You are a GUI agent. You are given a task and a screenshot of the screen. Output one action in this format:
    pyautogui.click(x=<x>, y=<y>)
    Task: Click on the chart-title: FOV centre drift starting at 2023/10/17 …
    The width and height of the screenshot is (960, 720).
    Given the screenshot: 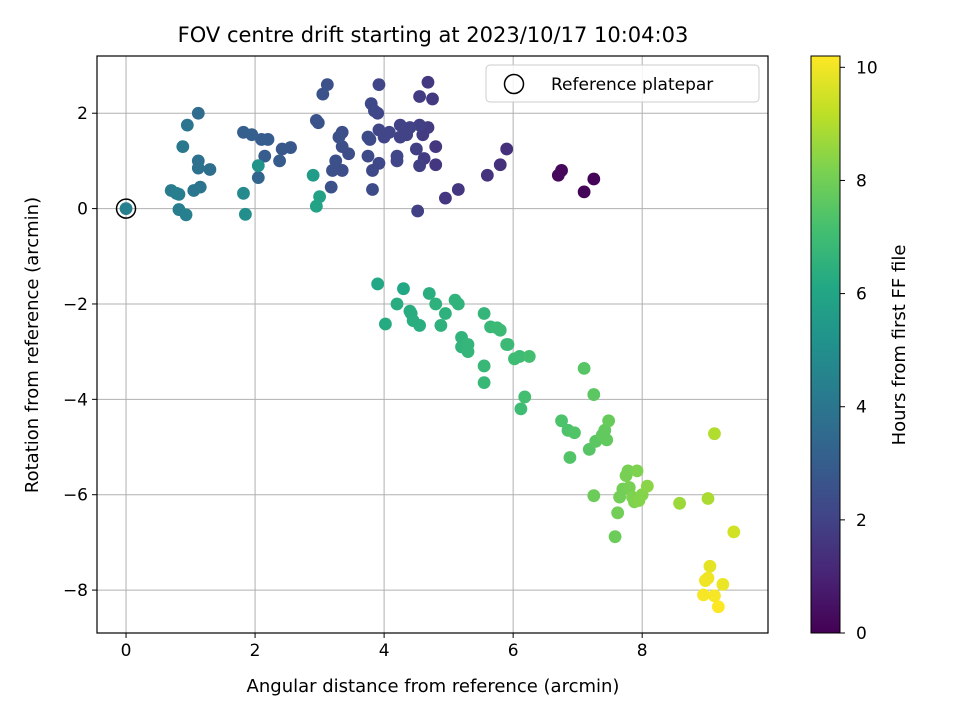 What is the action you would take?
    pyautogui.click(x=433, y=35)
    